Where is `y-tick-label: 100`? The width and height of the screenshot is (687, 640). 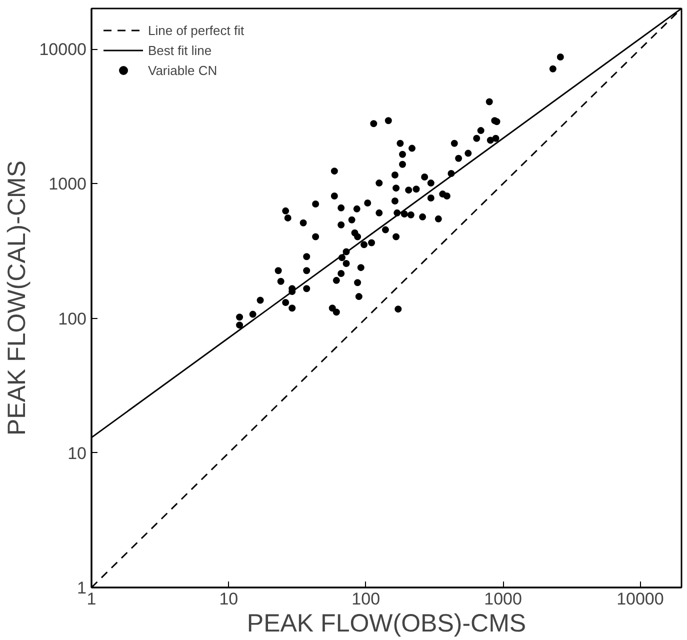
y-tick-label: 100 is located at coordinates (72, 318).